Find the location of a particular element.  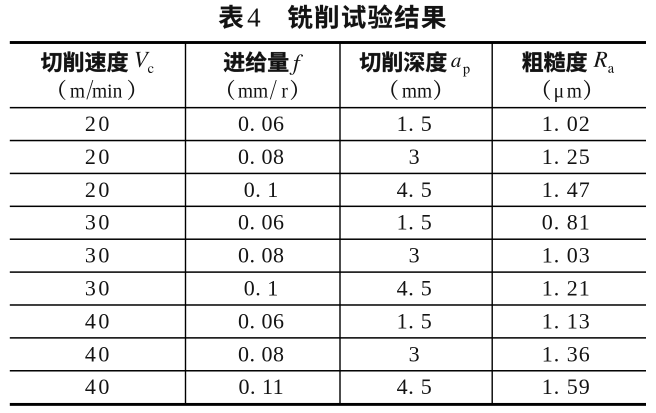

svg-text: 1. 59 is located at coordinates (566, 386).